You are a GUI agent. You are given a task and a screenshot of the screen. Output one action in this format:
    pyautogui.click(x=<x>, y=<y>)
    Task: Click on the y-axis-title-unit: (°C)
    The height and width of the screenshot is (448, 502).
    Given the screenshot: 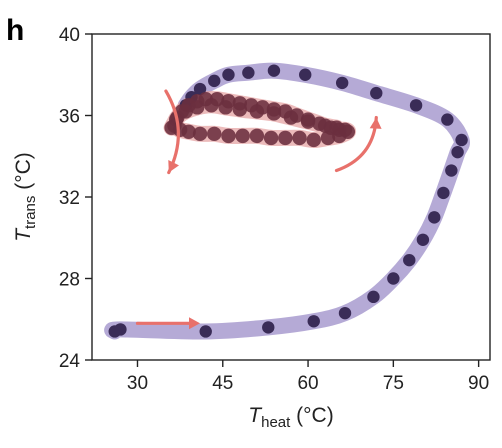 What is the action you would take?
    pyautogui.click(x=23, y=173)
    